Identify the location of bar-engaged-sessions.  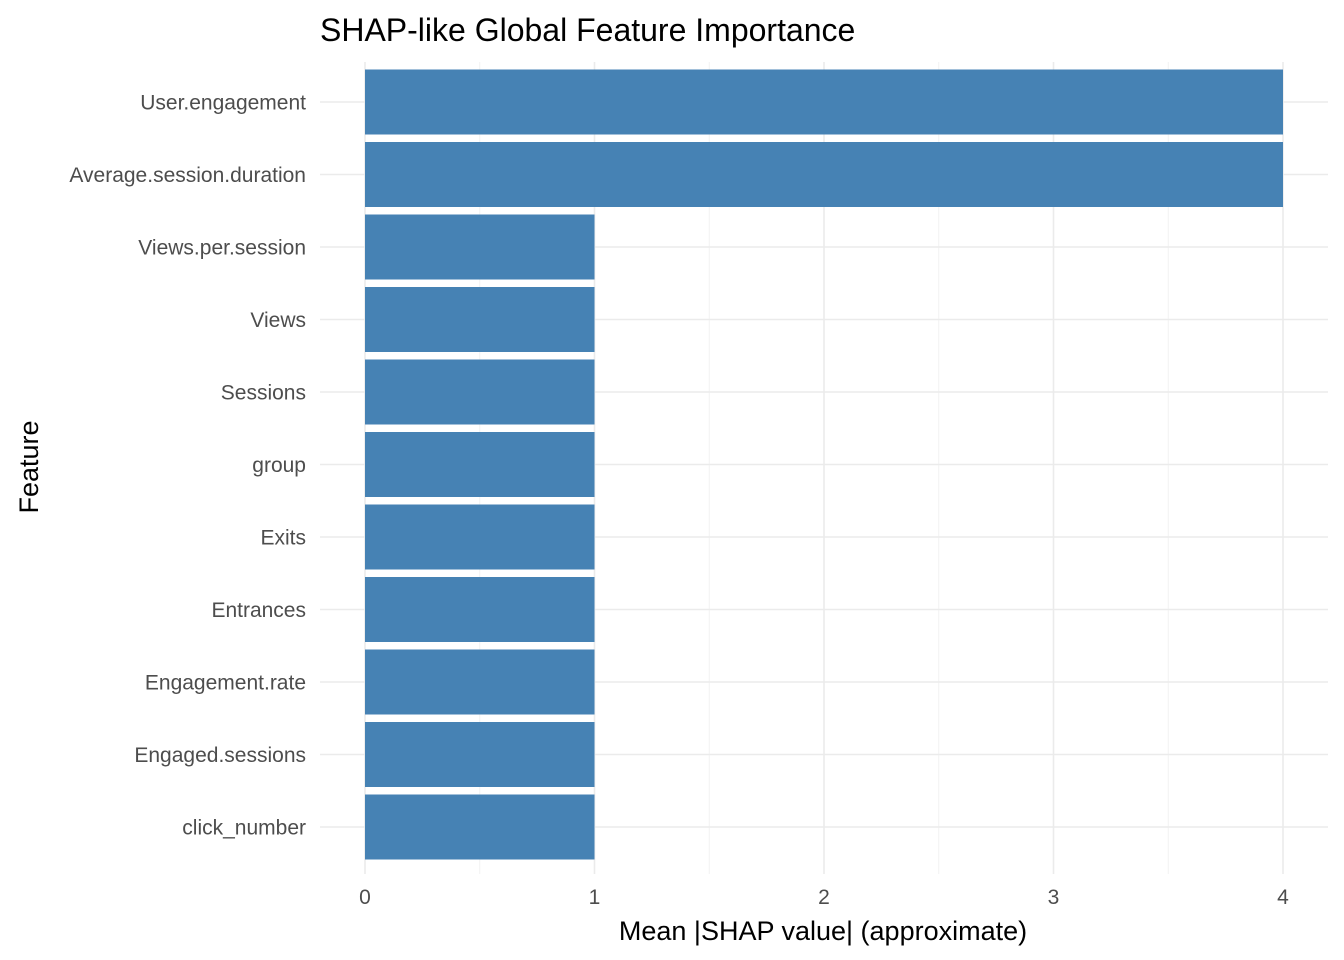
(480, 754).